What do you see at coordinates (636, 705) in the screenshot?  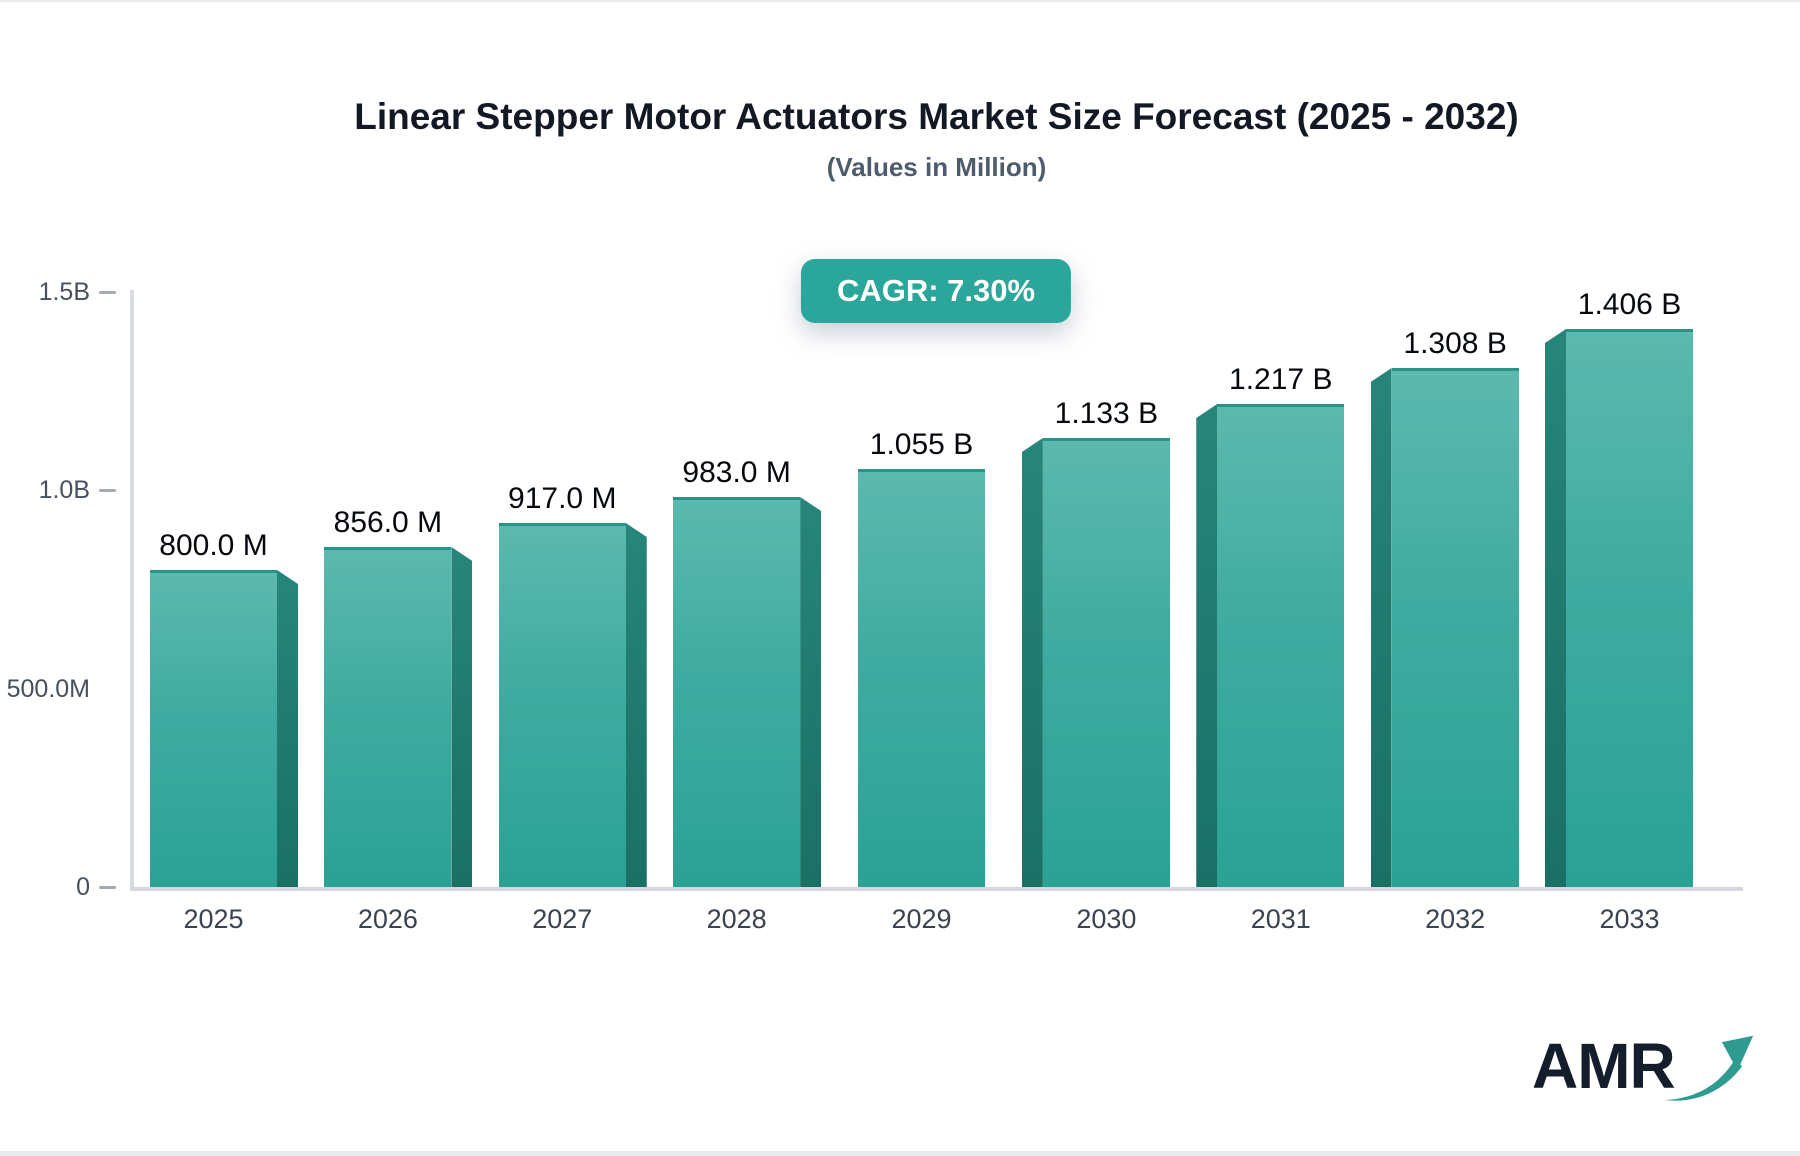 I see `bar-3d-side-2027` at bounding box center [636, 705].